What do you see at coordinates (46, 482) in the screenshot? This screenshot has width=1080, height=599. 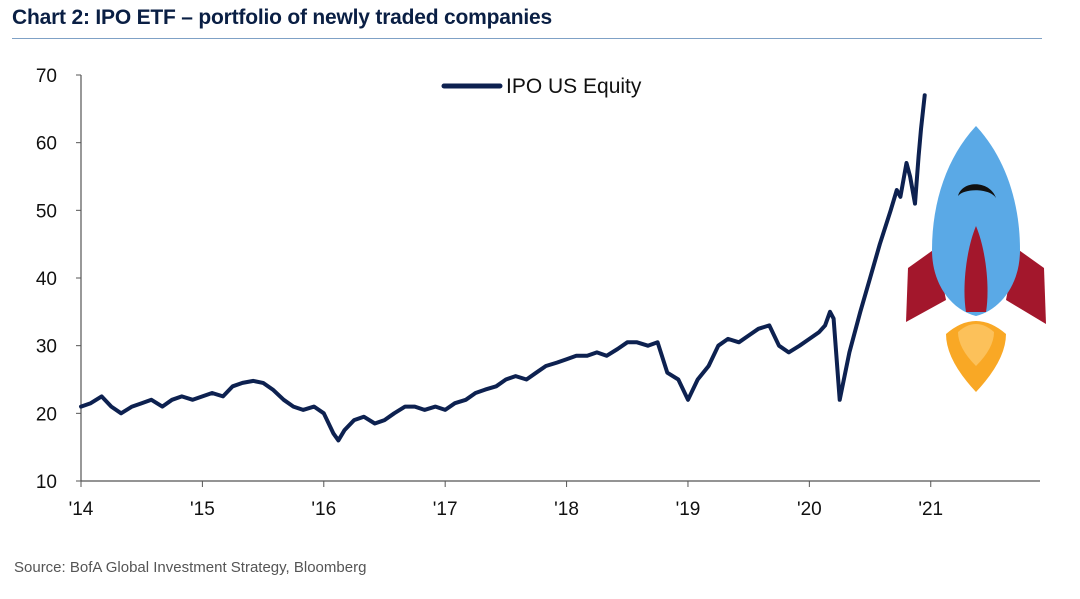 I see `y-tick-label: 10` at bounding box center [46, 482].